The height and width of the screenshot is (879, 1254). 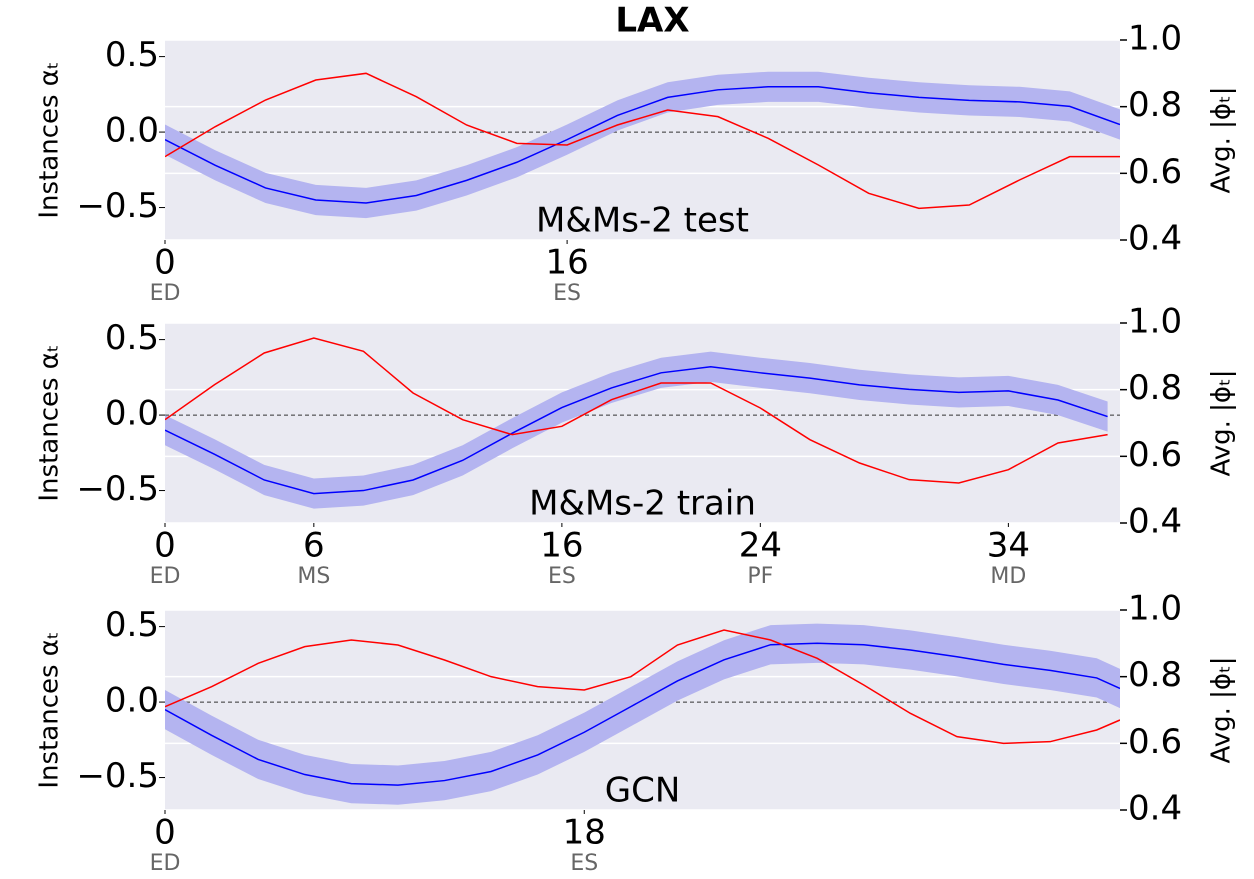 What do you see at coordinates (314, 546) in the screenshot?
I see `x-tick-label: 6` at bounding box center [314, 546].